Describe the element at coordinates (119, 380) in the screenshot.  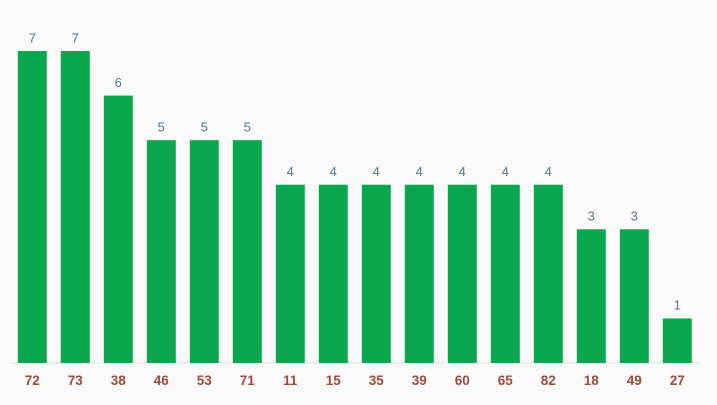
I see `svg-text: 38` at that location.